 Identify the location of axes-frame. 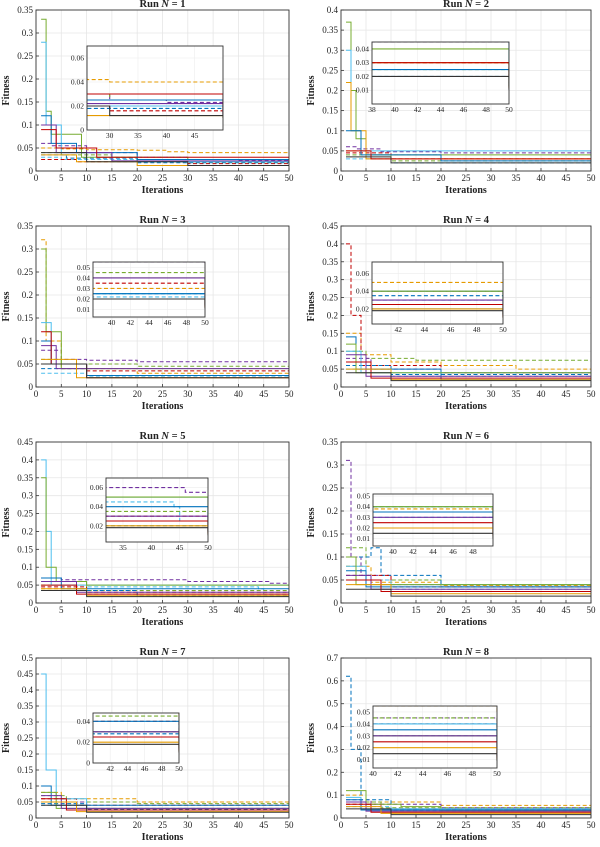
(466, 522).